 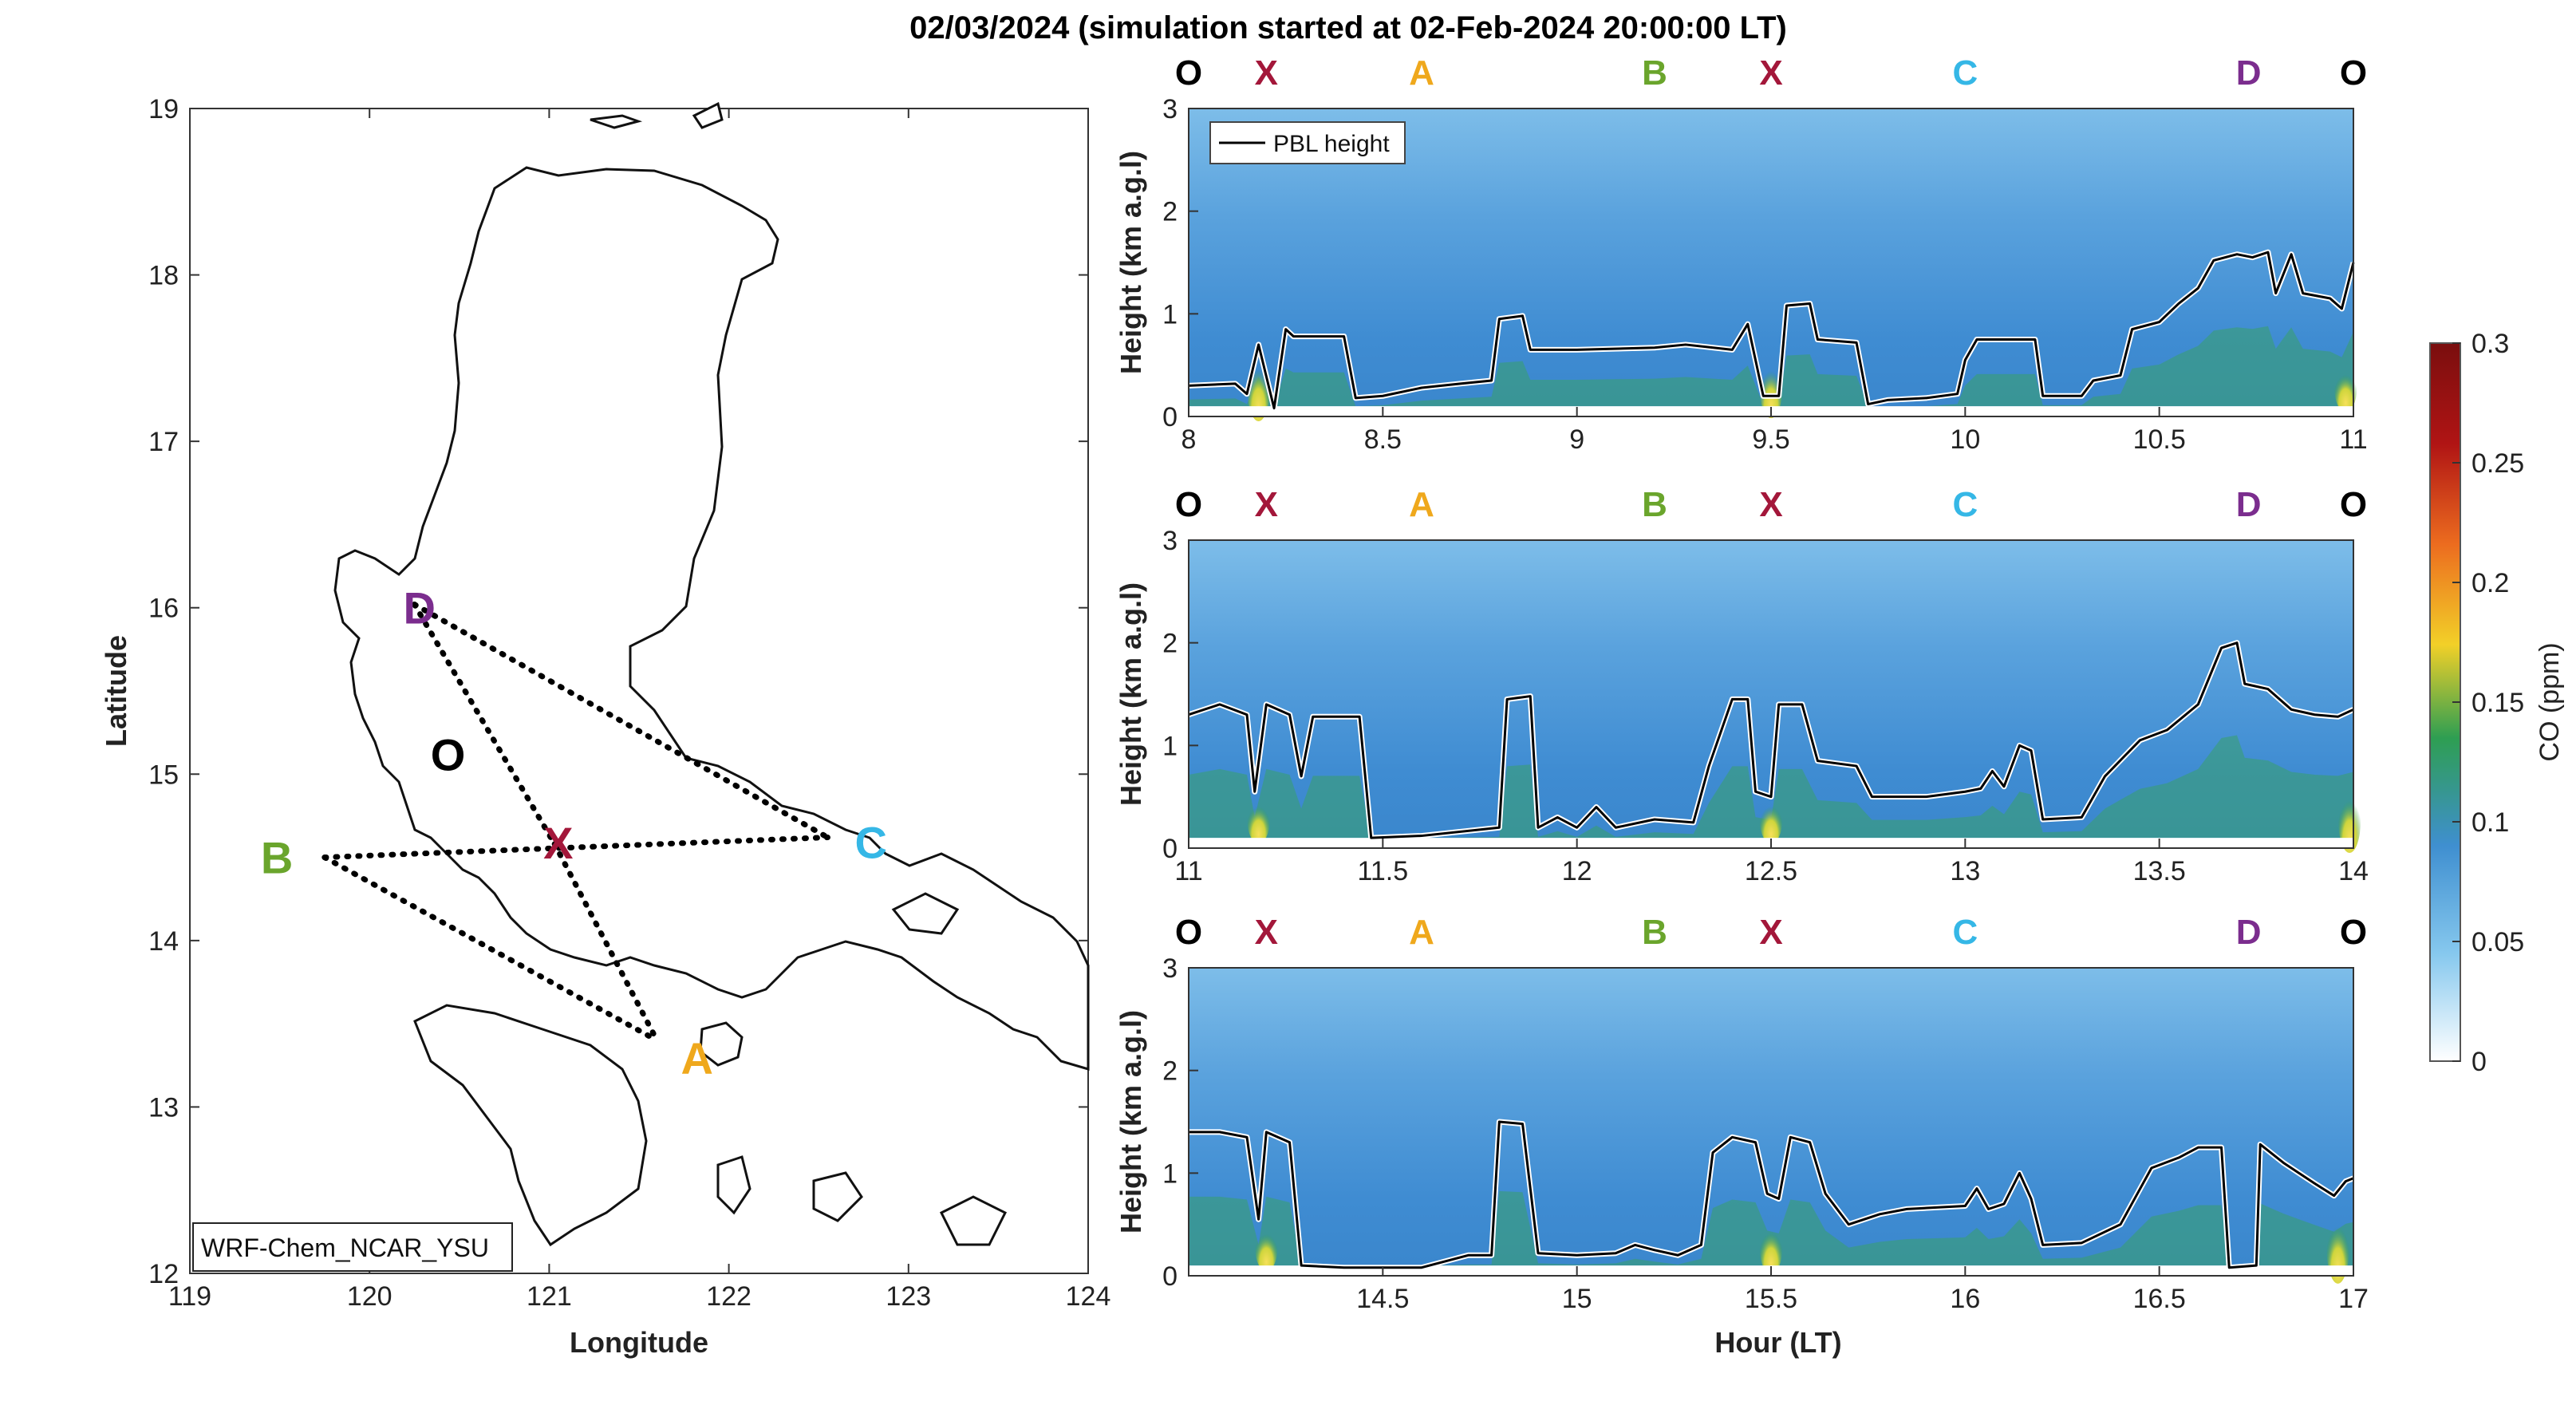 I want to click on x-tick-label: 9, so click(x=1576, y=439).